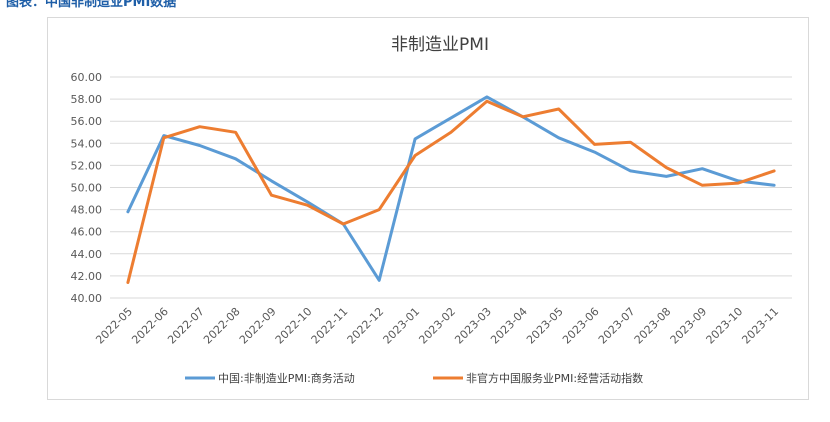  What do you see at coordinates (402, 326) in the screenshot?
I see `x-tick-label: 2023-01` at bounding box center [402, 326].